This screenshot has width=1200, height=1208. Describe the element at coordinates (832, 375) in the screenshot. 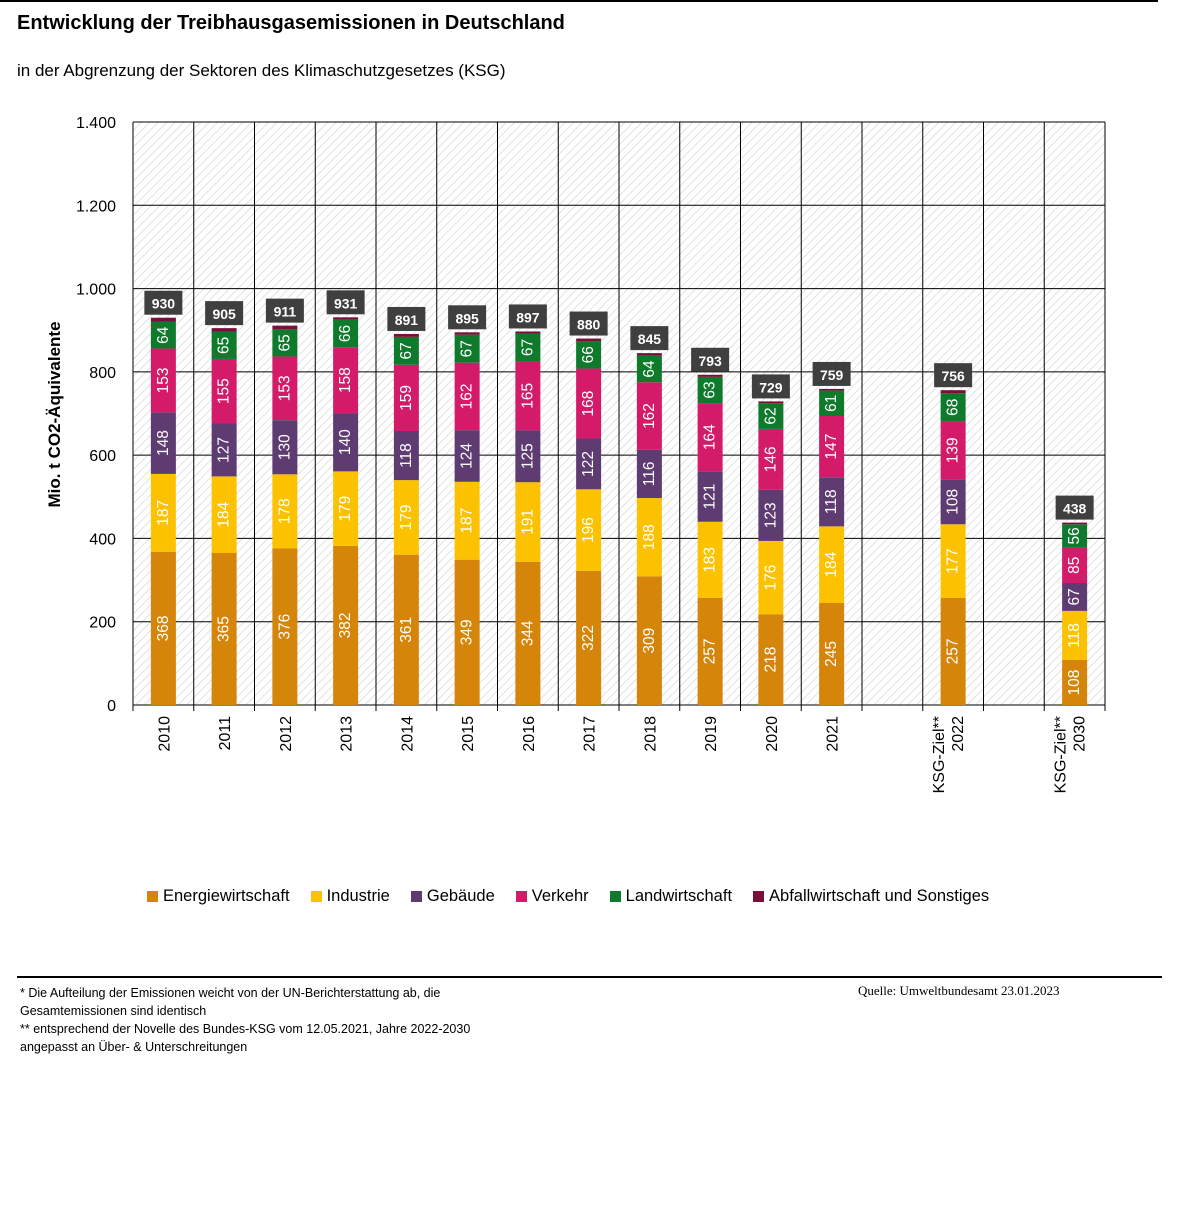

I see `total-label: 759` at that location.